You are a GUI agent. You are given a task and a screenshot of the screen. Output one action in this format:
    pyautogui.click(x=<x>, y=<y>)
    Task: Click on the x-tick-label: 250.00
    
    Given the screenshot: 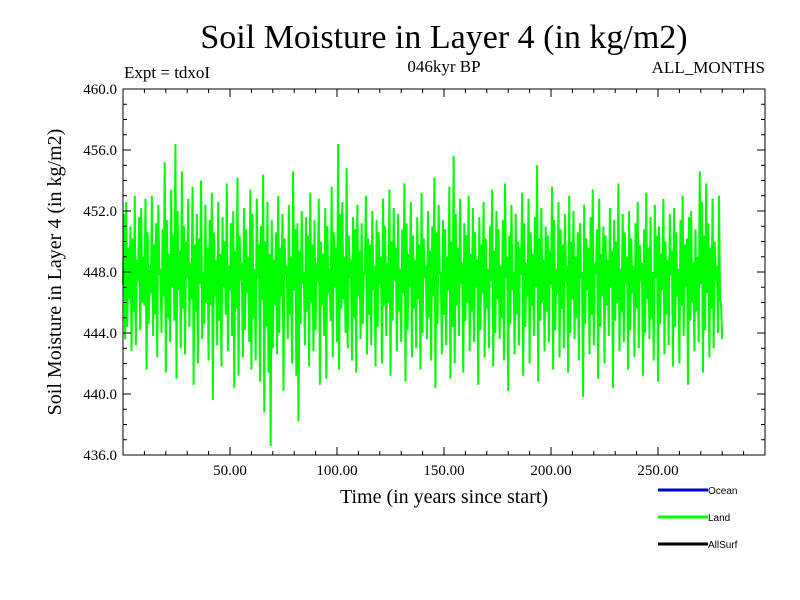 What is the action you would take?
    pyautogui.click(x=657, y=471)
    